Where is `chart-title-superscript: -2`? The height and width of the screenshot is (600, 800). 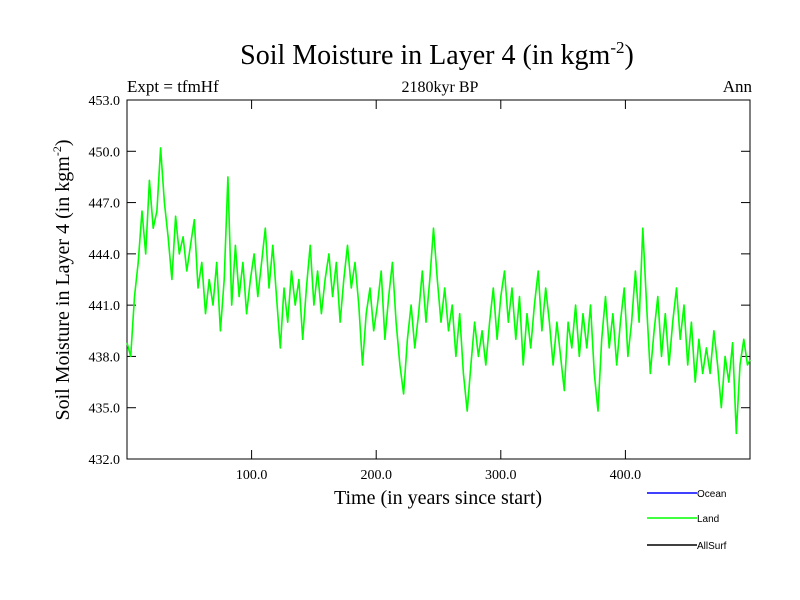 chart-title-superscript: -2 is located at coordinates (617, 47).